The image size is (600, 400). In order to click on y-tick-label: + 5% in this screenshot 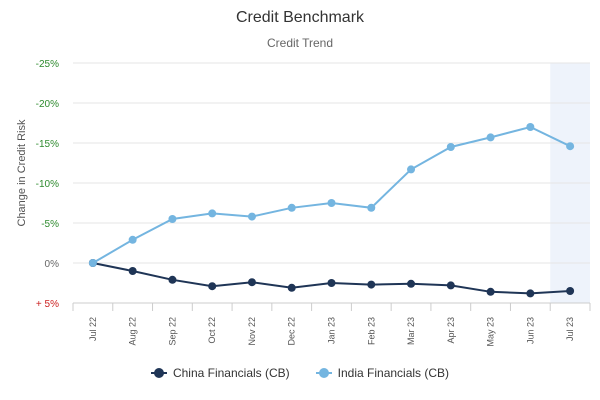, I will do `click(47, 304)`.